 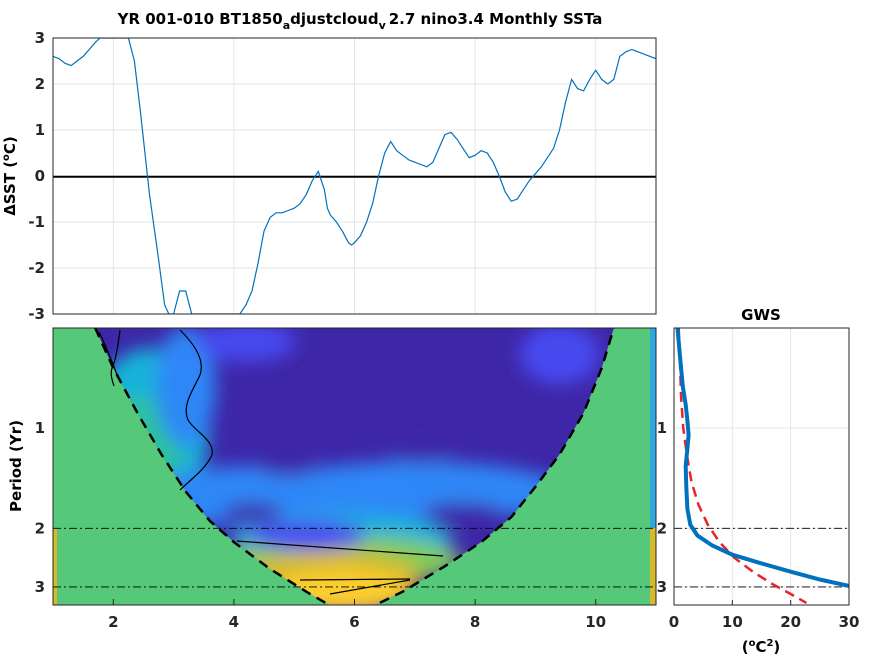 What do you see at coordinates (234, 622) in the screenshot?
I see `x-tick-label: 4` at bounding box center [234, 622].